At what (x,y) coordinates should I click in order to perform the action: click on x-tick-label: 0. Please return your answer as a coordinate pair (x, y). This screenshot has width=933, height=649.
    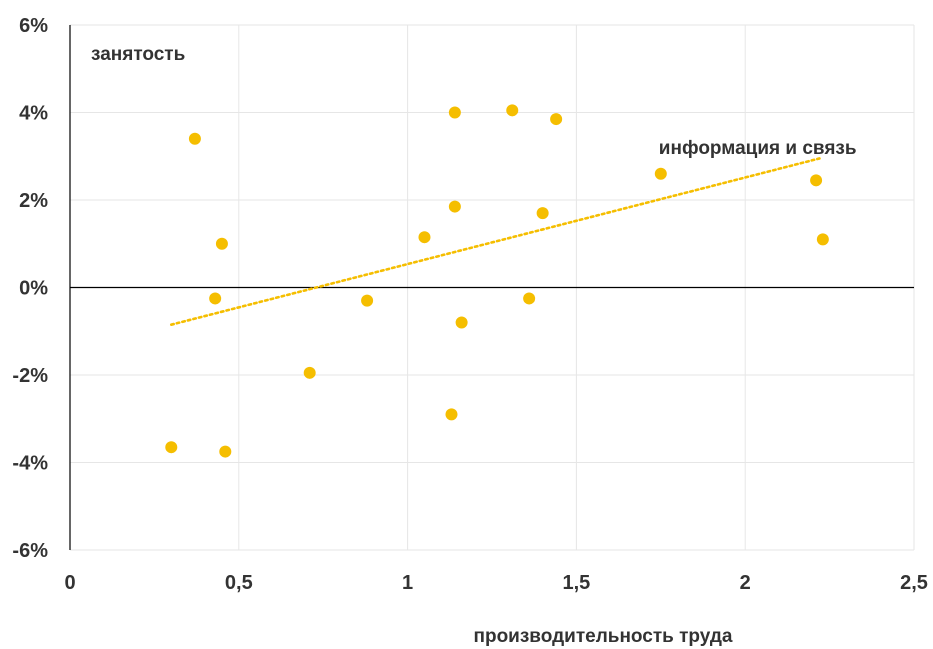
    Looking at the image, I should click on (69, 583).